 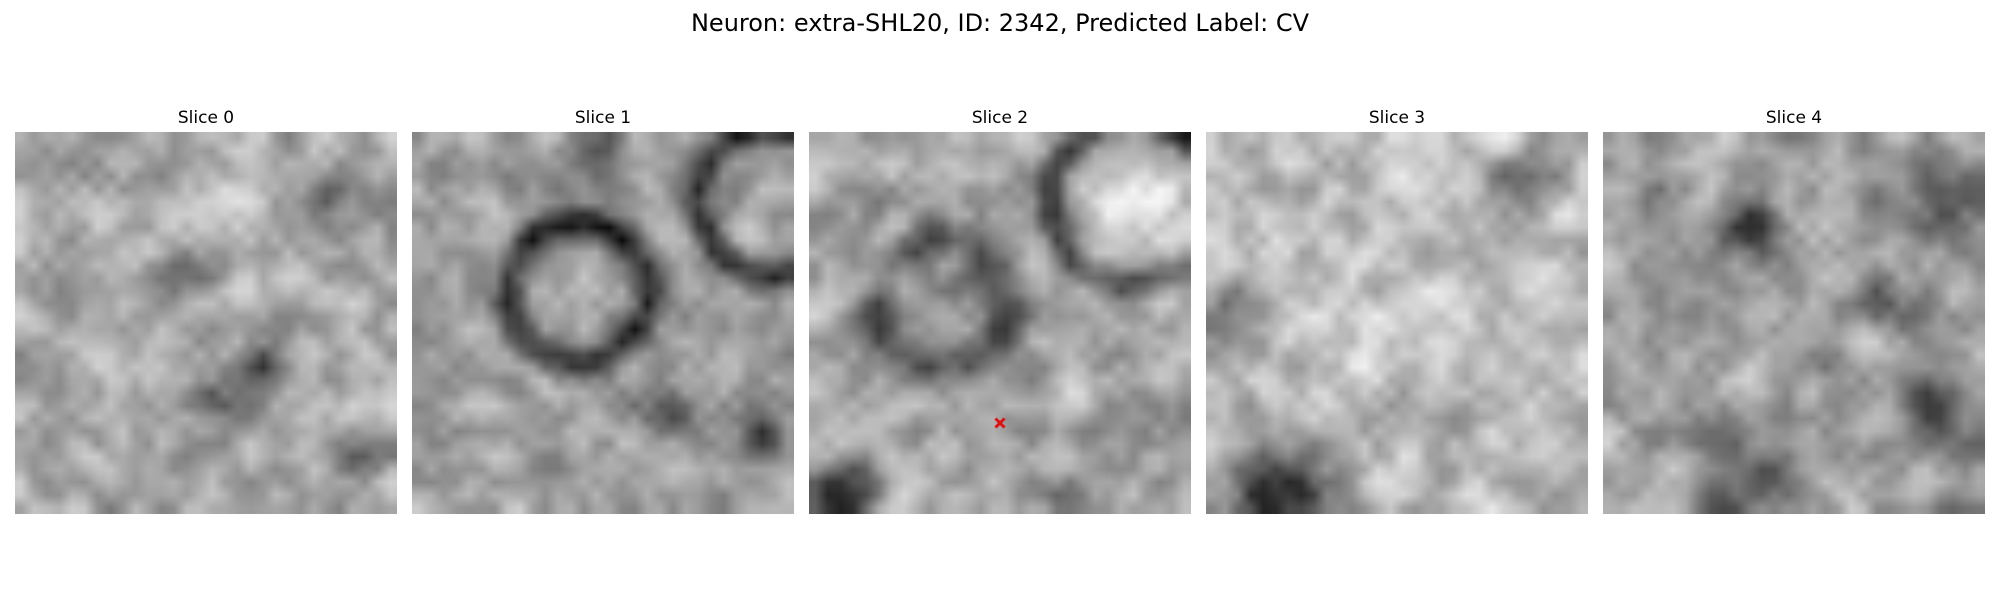 What do you see at coordinates (1794, 323) in the screenshot?
I see `slice-4-image` at bounding box center [1794, 323].